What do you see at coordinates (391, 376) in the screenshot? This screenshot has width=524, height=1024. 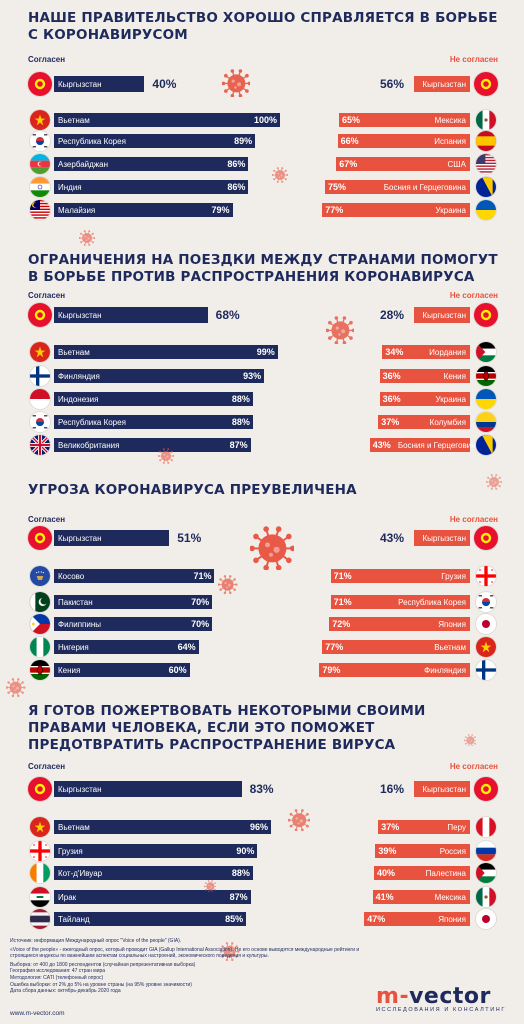 I see `bar-value: 36%` at bounding box center [391, 376].